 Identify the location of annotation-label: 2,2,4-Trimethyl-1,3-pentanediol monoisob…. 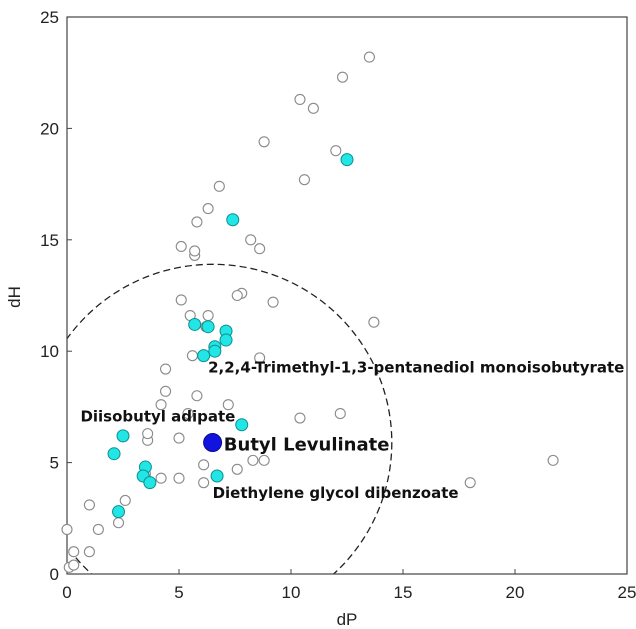
(416, 367).